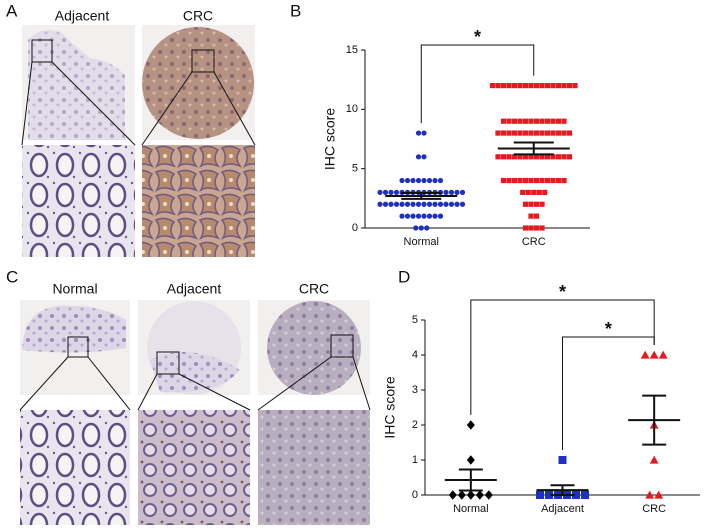  Describe the element at coordinates (562, 509) in the screenshot. I see `x-tick-label: Adjacent` at that location.